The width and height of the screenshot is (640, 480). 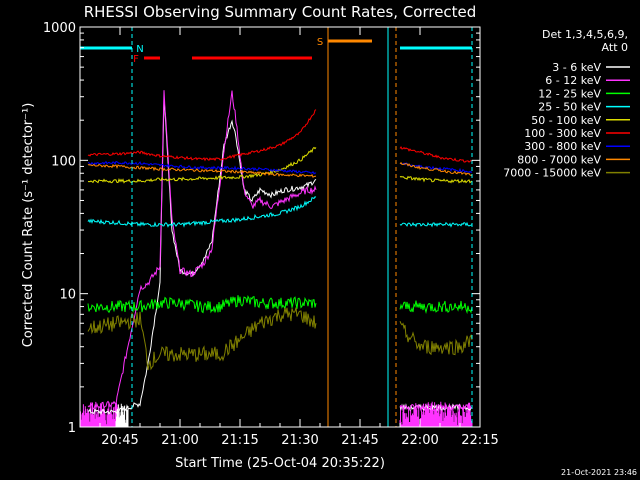 I want to click on series-line-50-100-kev-after-gap, so click(x=436, y=179).